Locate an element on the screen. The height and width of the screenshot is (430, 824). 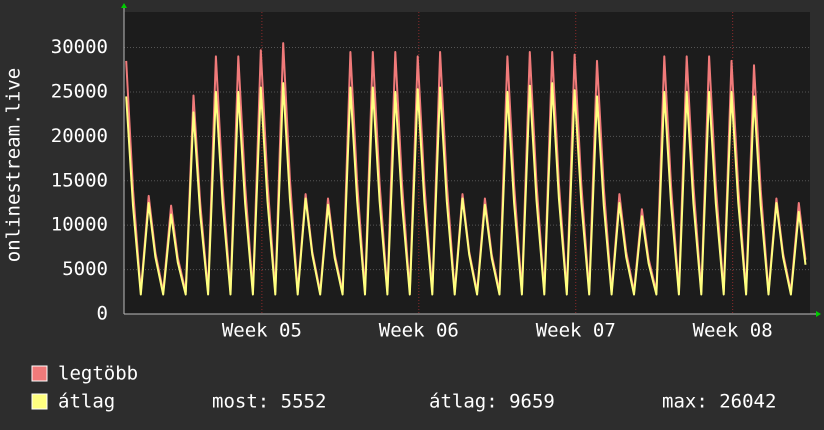
y-tick-label: 5000 is located at coordinates (85, 269).